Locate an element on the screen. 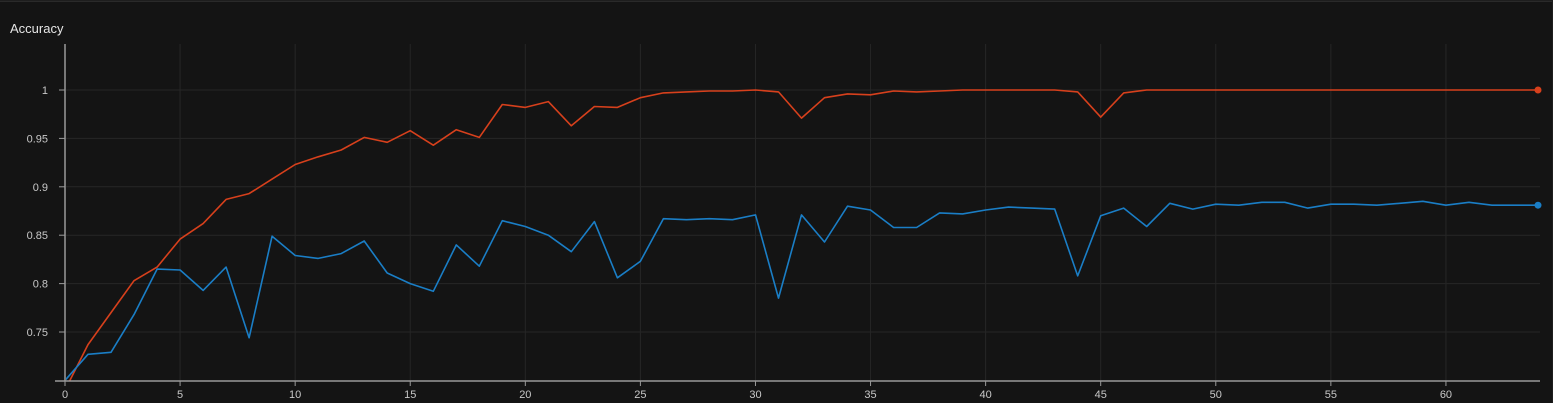 This screenshot has width=1553, height=403. x-tick-label: 45 is located at coordinates (1101, 395).